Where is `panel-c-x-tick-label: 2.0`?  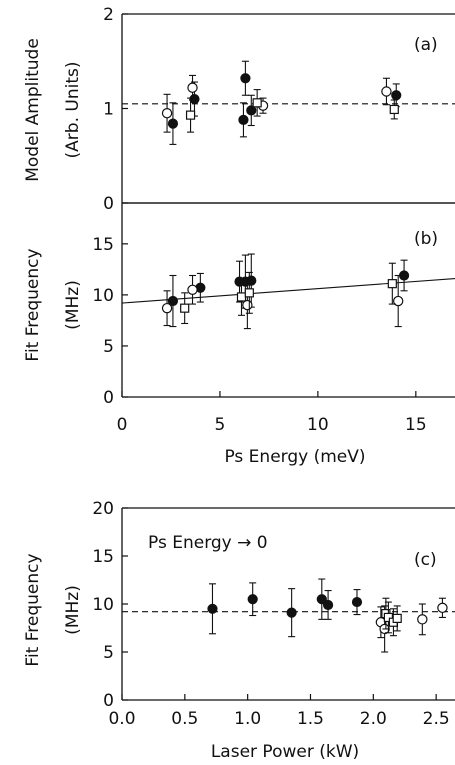
panel-c-x-tick-label: 2.0 is located at coordinates (373, 719).